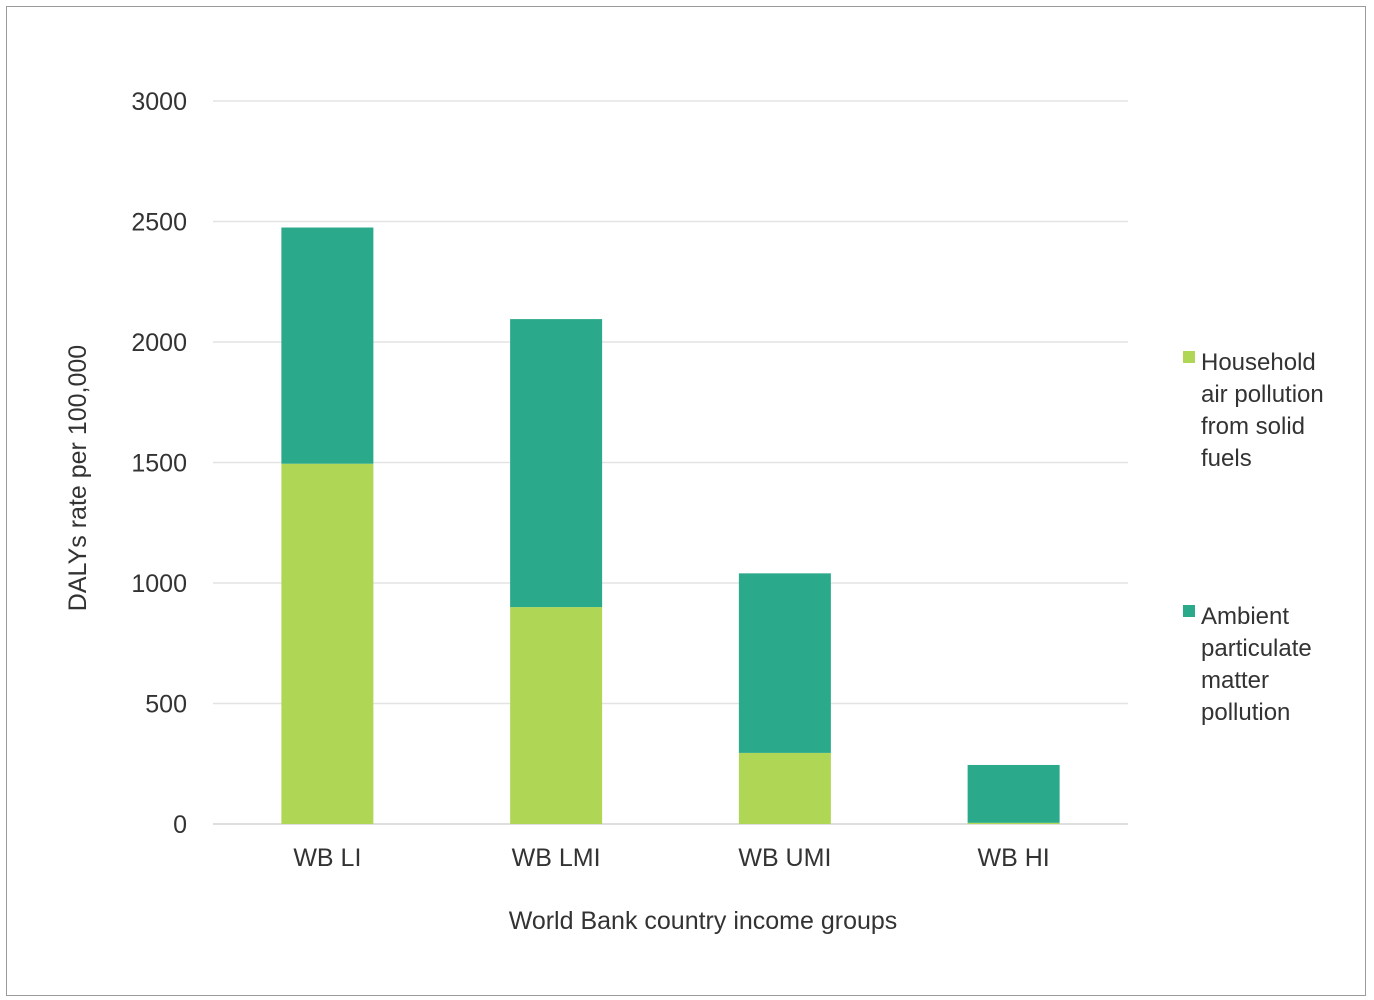 This screenshot has height=1000, width=1374. I want to click on legend-label-line: from solid, so click(1253, 426).